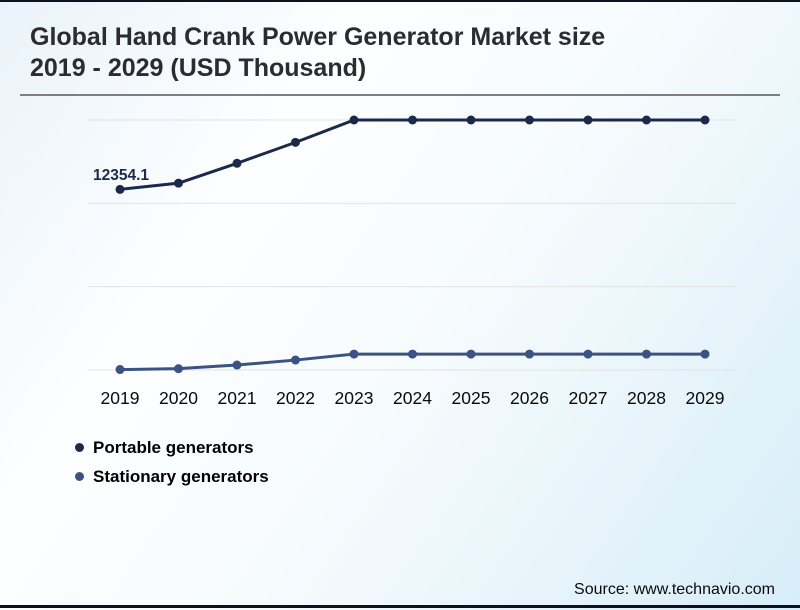 This screenshot has height=610, width=800. What do you see at coordinates (120, 398) in the screenshot?
I see `x-tick-label: 2019` at bounding box center [120, 398].